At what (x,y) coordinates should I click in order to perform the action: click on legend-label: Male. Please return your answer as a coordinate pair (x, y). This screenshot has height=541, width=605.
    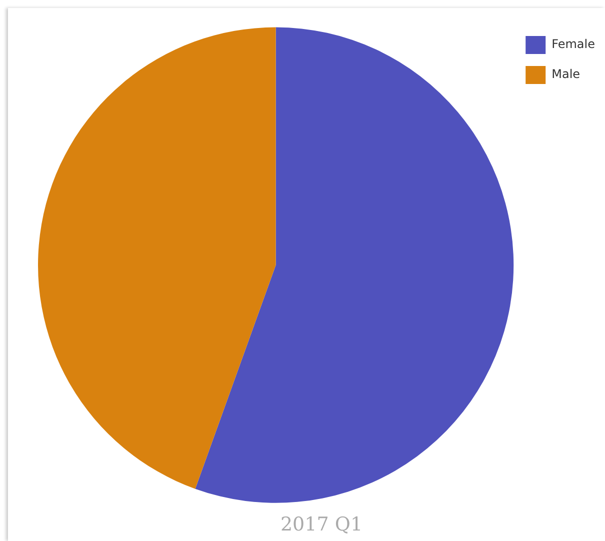
    Looking at the image, I should click on (566, 74).